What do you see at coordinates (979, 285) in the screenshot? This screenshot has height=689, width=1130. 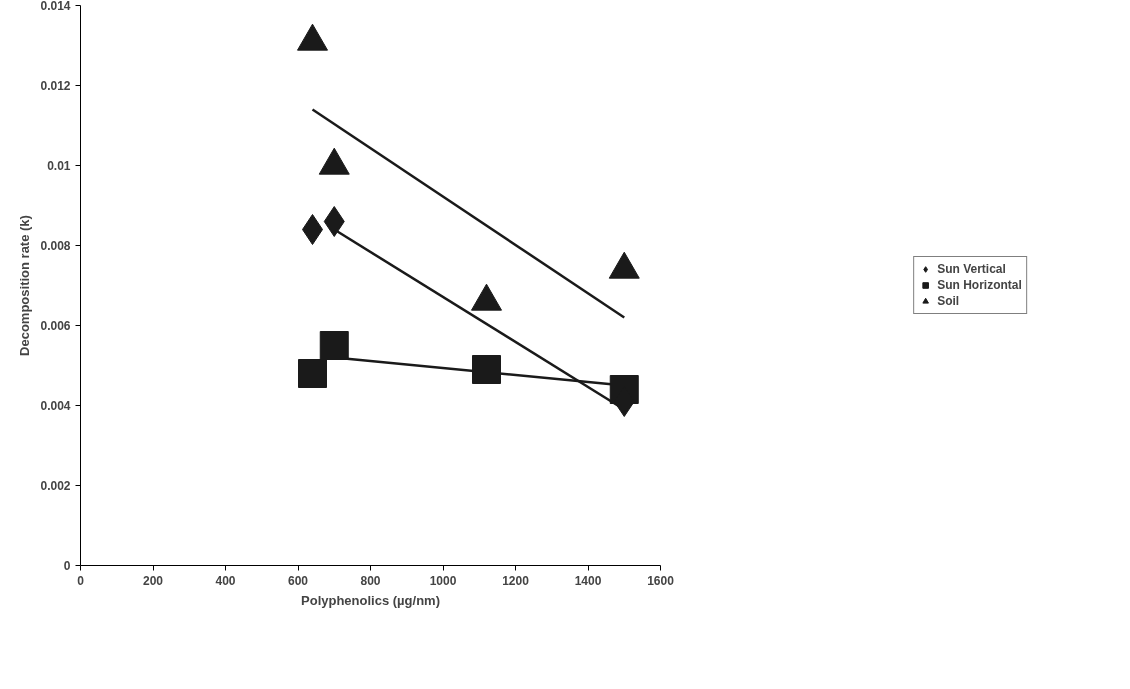 I see `legend-label: Sun Horizontal` at bounding box center [979, 285].